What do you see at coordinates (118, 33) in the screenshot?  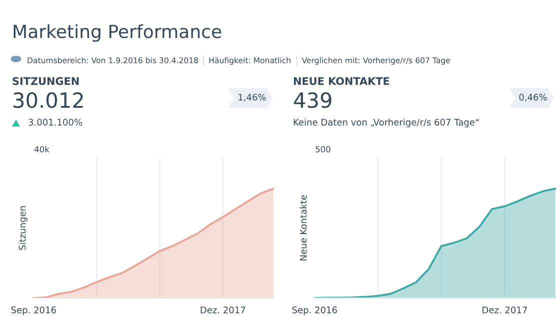 I see `text: Marketing Performance` at bounding box center [118, 33].